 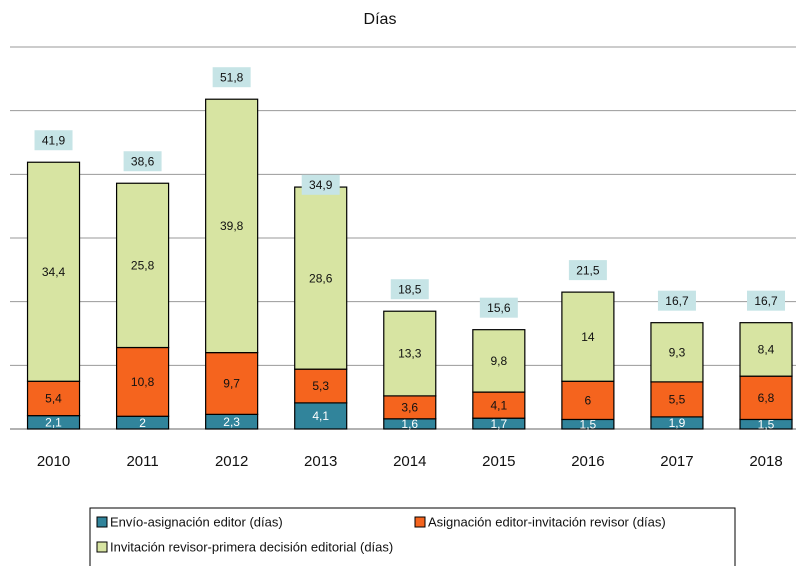 What do you see at coordinates (498, 461) in the screenshot?
I see `x-tick-label: 2015` at bounding box center [498, 461].